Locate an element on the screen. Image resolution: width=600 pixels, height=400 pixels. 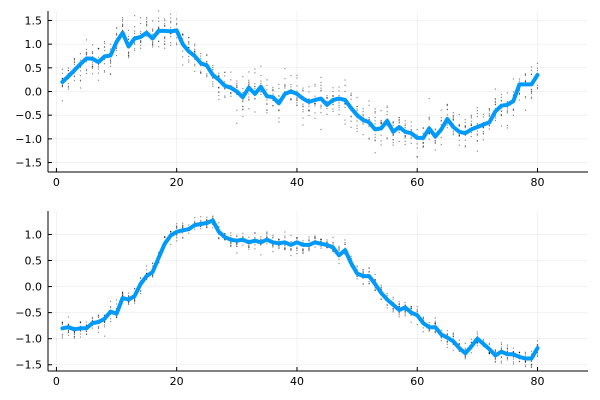
x-tick-label: 20 is located at coordinates (177, 381).